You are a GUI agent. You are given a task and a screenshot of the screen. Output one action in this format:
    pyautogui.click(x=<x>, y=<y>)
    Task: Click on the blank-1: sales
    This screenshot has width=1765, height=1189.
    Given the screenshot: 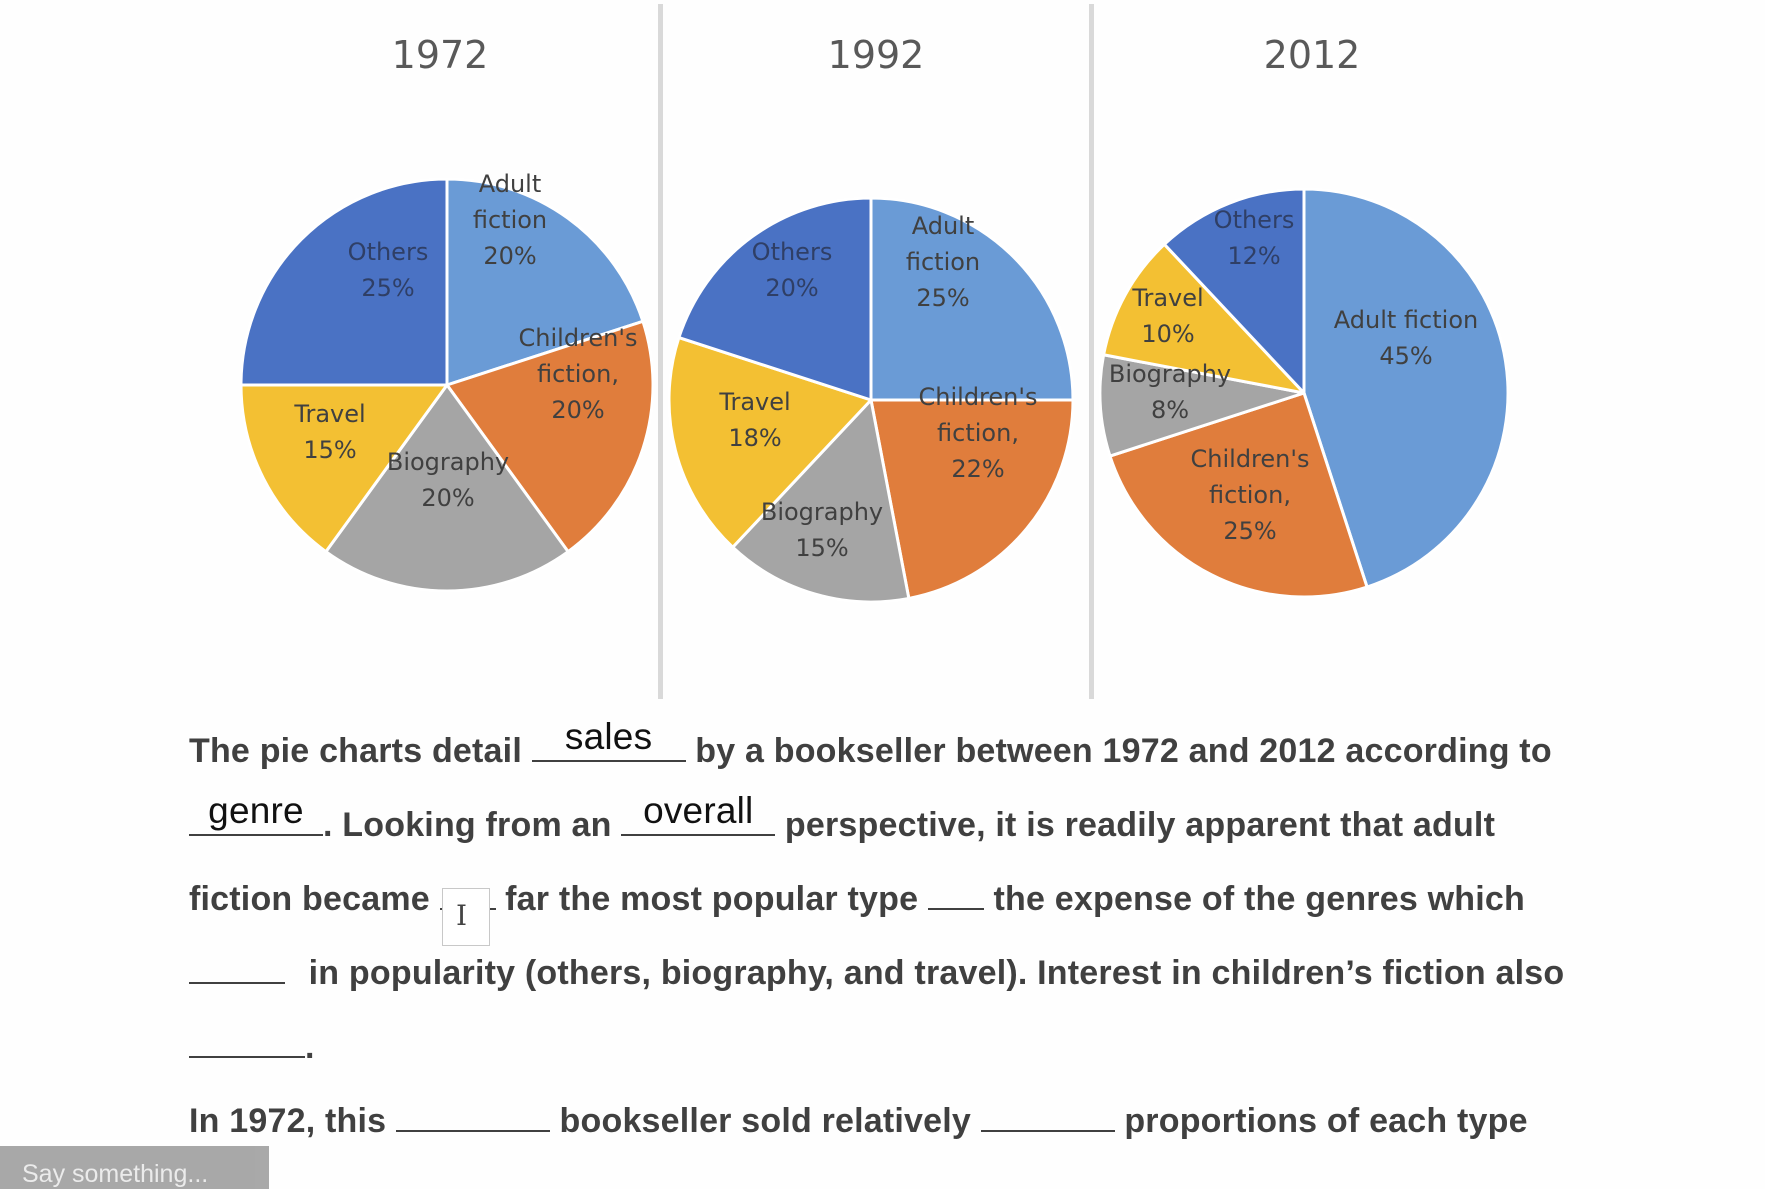 What is the action you would take?
    pyautogui.click(x=608, y=739)
    